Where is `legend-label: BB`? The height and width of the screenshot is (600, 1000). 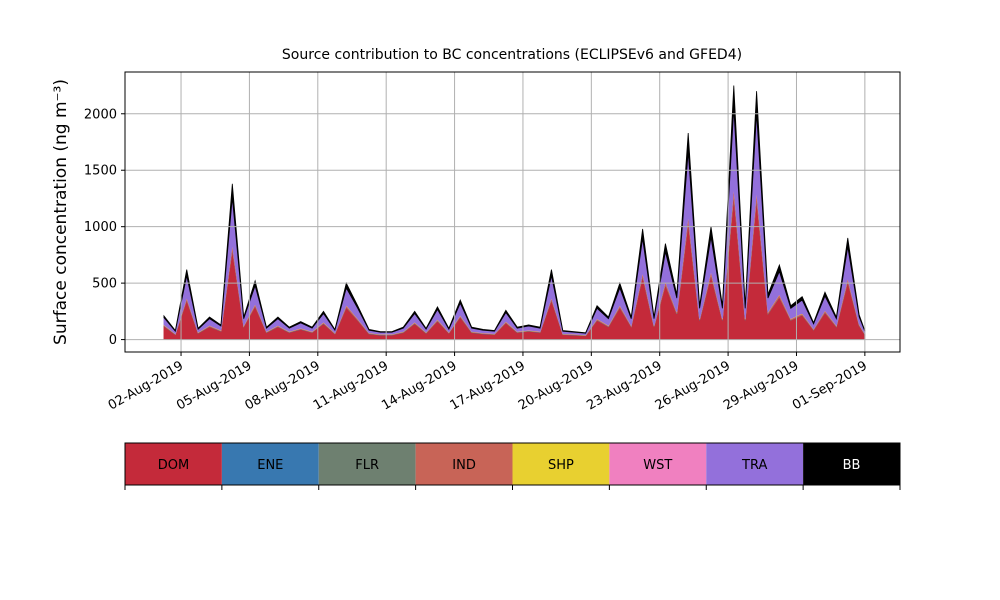
legend-label: BB is located at coordinates (852, 465).